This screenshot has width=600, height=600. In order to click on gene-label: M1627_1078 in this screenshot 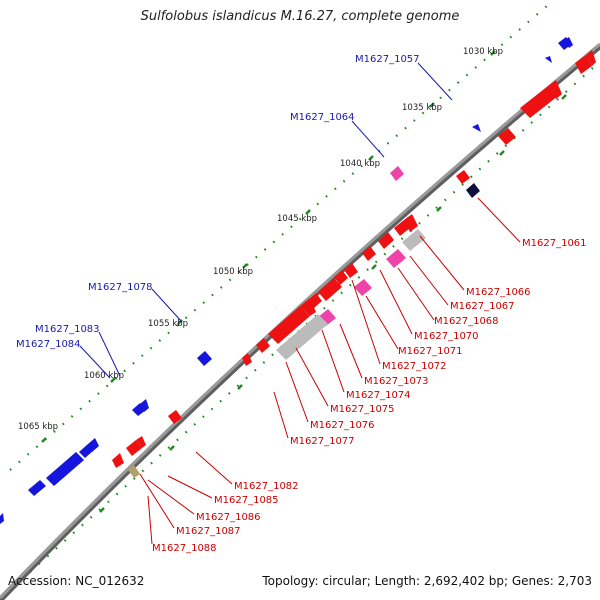, I will do `click(120, 287)`.